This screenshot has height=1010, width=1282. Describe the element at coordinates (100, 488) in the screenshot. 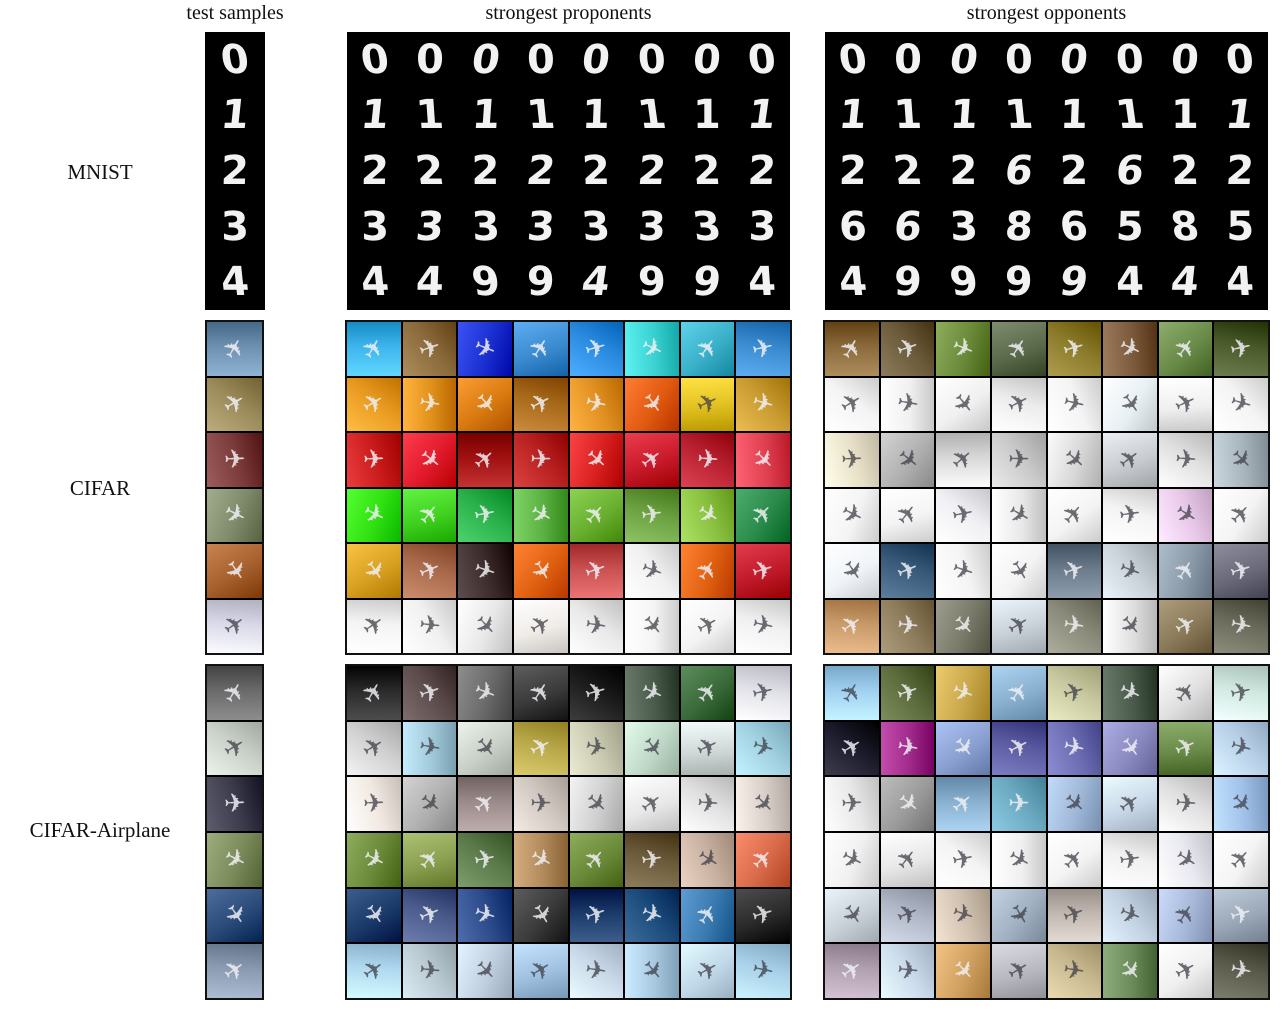

I see `row-label-cifar: CIFAR` at that location.